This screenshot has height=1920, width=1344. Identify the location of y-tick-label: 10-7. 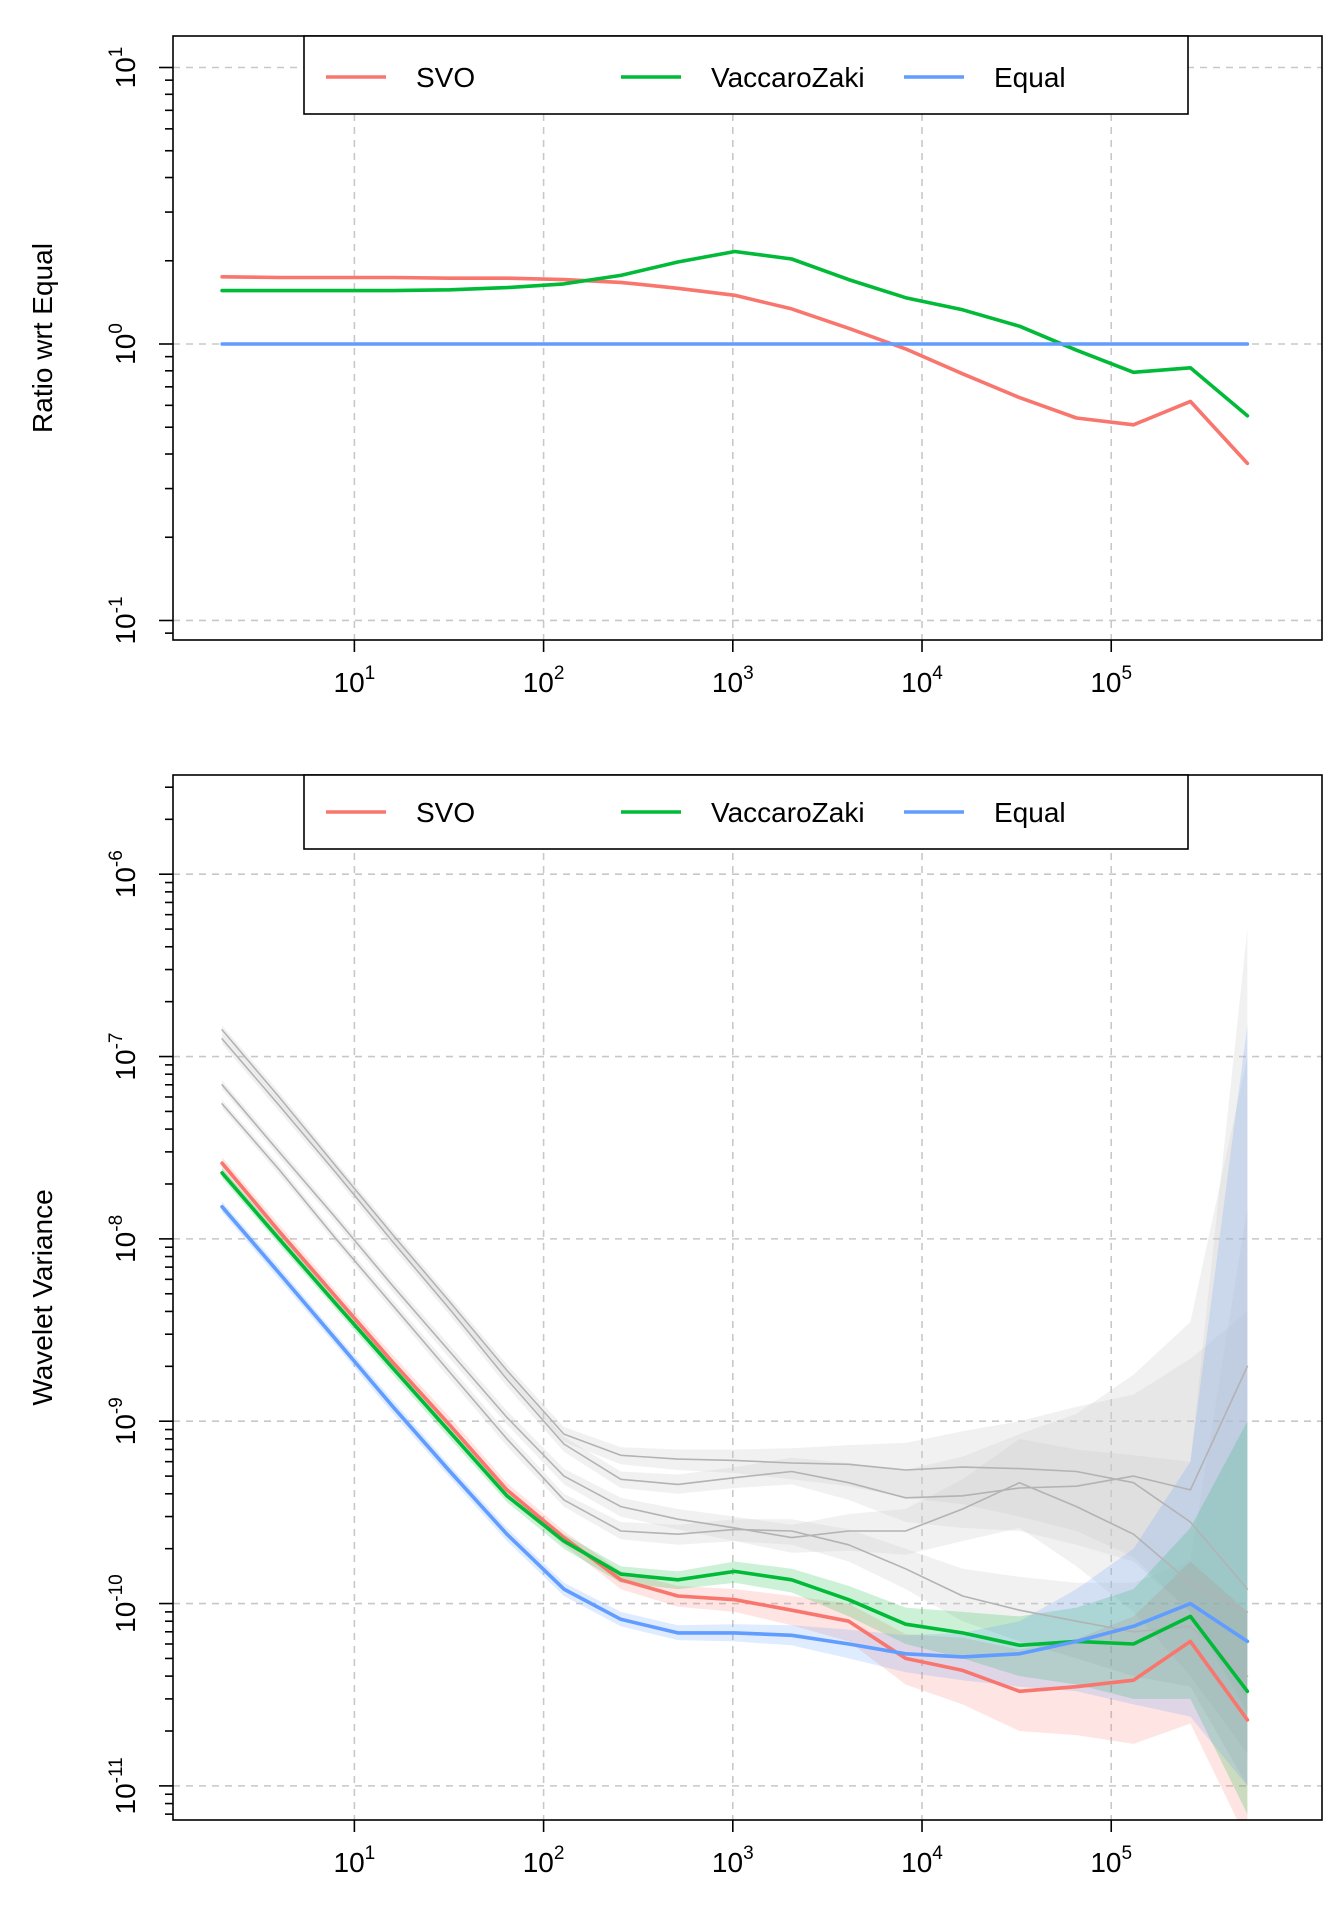
(123, 1057).